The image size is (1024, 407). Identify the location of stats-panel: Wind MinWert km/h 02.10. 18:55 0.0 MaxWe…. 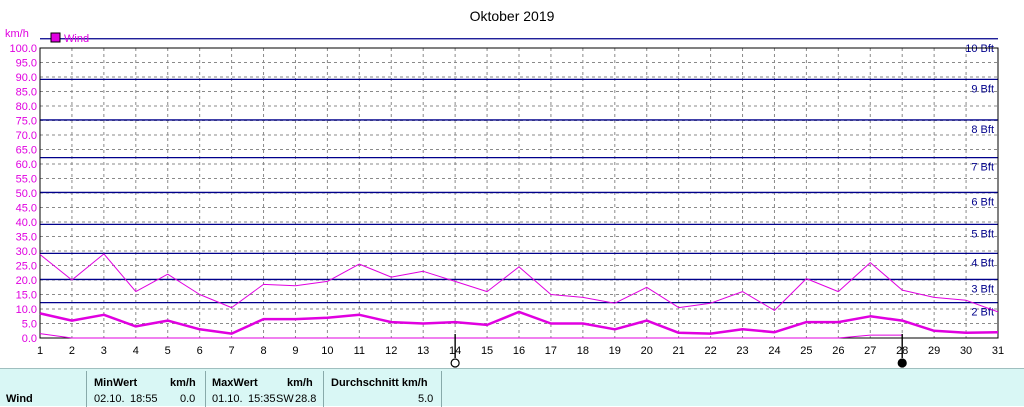
(512, 387).